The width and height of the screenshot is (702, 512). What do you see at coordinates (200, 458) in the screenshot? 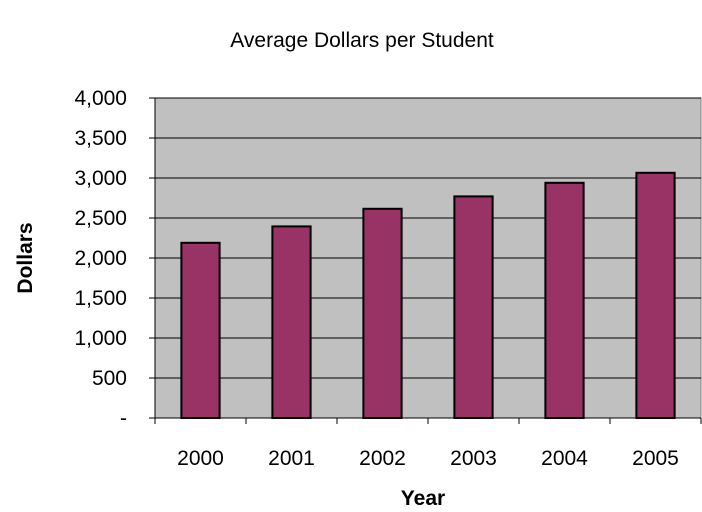
I see `x-tick-label: 2000` at bounding box center [200, 458].